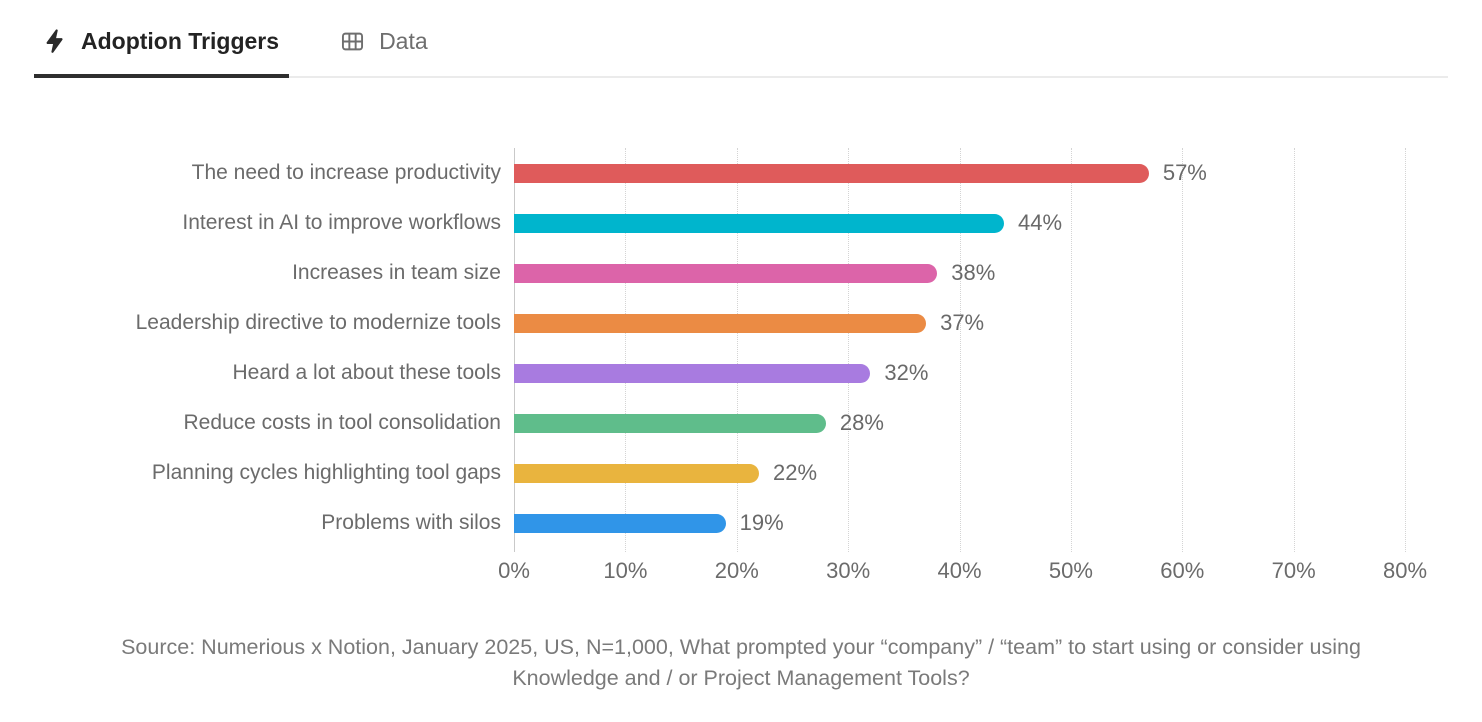 Image resolution: width=1482 pixels, height=722 pixels. Describe the element at coordinates (396, 272) in the screenshot. I see `category-label: Increases in team size` at that location.